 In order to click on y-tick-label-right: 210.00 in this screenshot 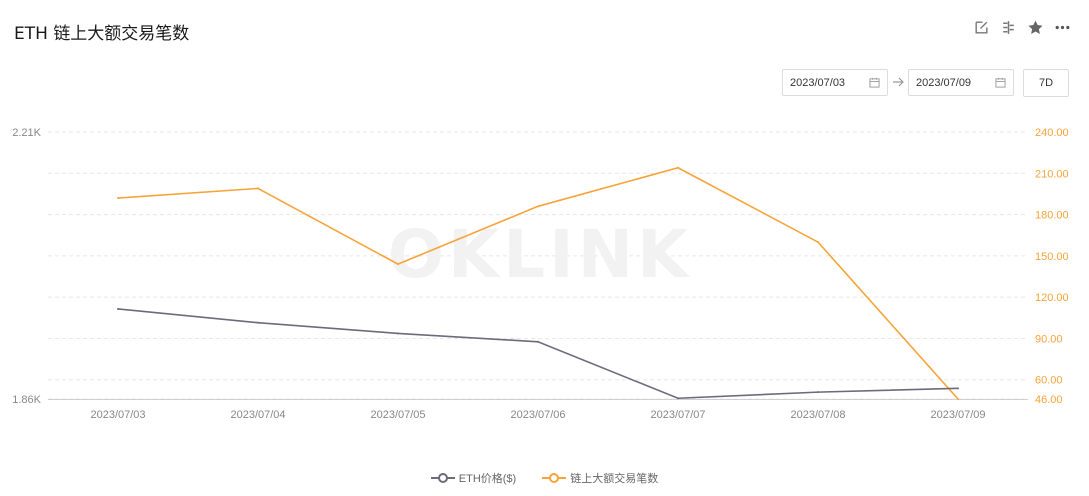, I will do `click(1052, 174)`.